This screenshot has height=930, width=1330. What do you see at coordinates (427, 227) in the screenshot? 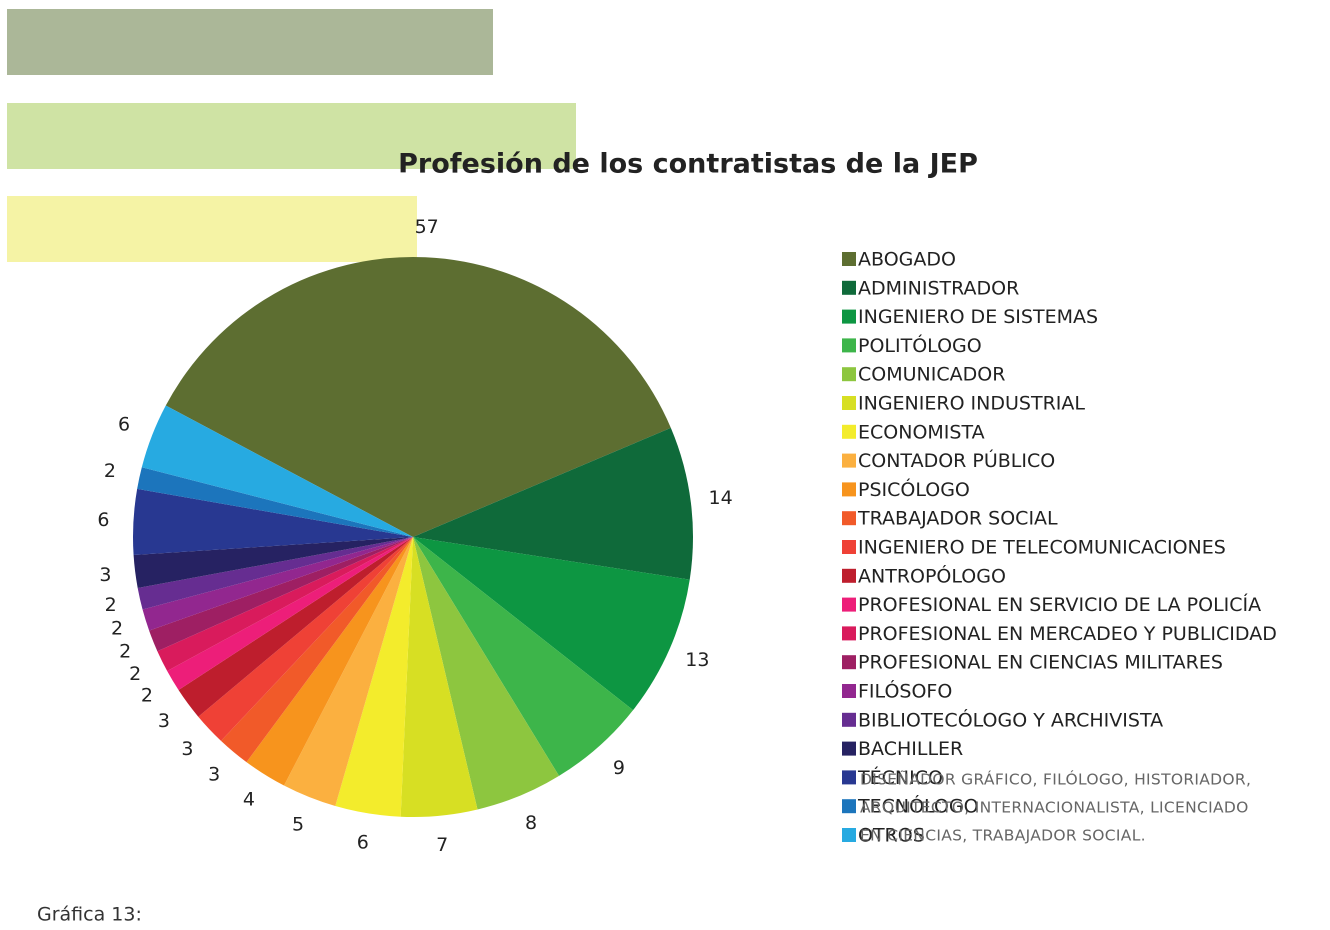
I see `data-label: 57` at bounding box center [427, 227].